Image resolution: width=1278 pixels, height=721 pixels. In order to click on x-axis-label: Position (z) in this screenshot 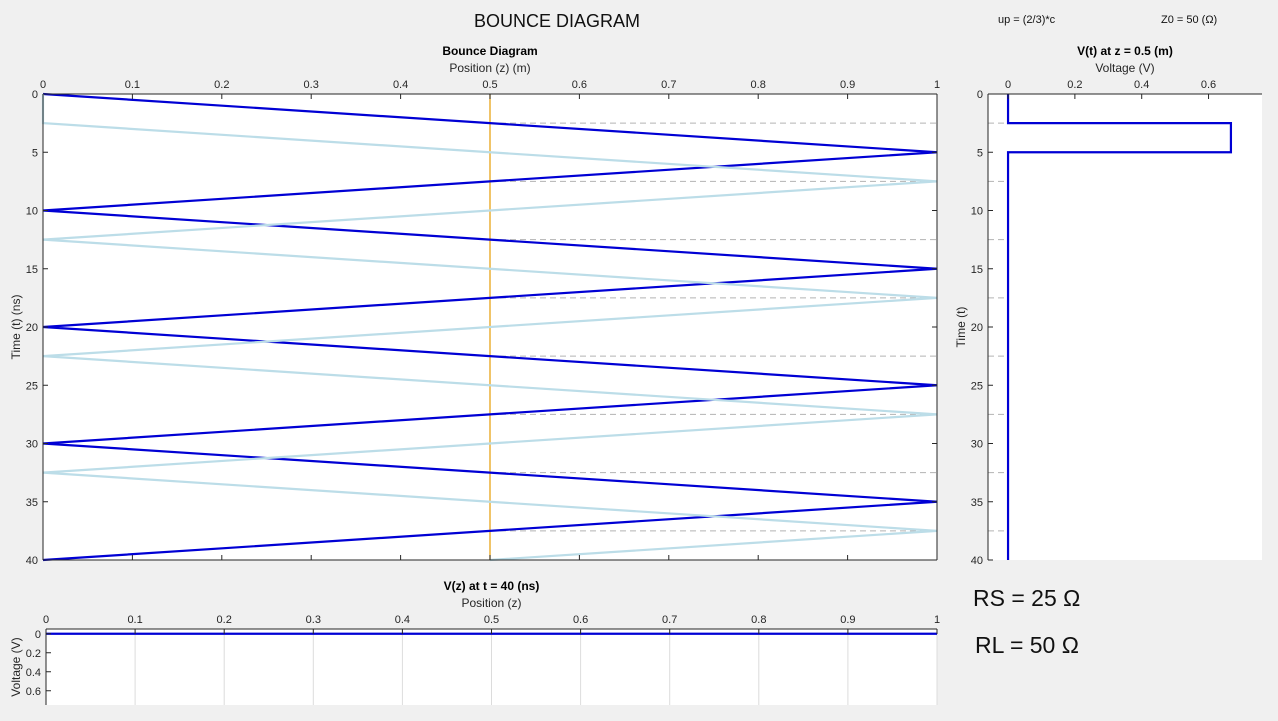, I will do `click(491, 603)`.